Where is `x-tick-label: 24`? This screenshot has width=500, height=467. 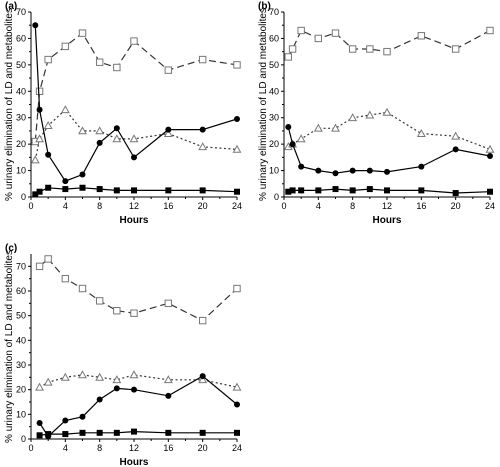
x-tick-label: 24 is located at coordinates (237, 206).